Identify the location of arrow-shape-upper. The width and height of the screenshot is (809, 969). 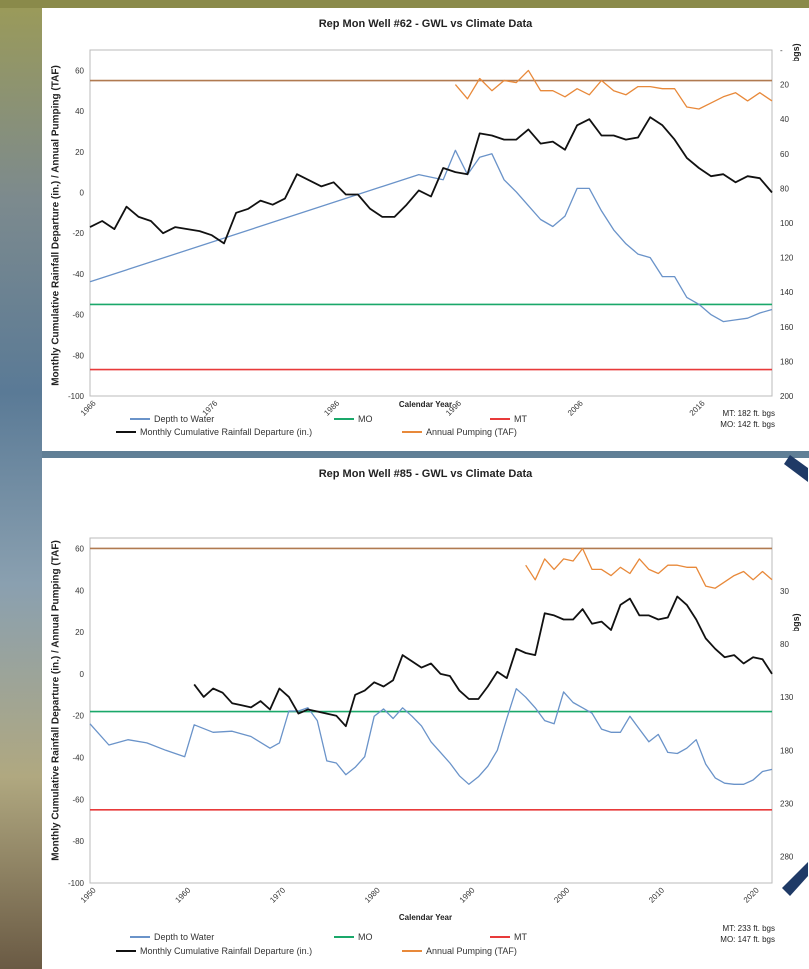
(796, 468).